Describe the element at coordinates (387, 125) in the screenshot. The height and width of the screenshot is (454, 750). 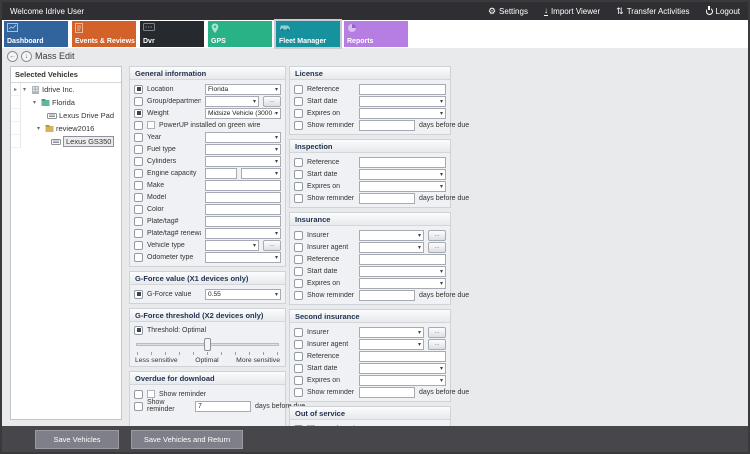
I see `license-days-input` at that location.